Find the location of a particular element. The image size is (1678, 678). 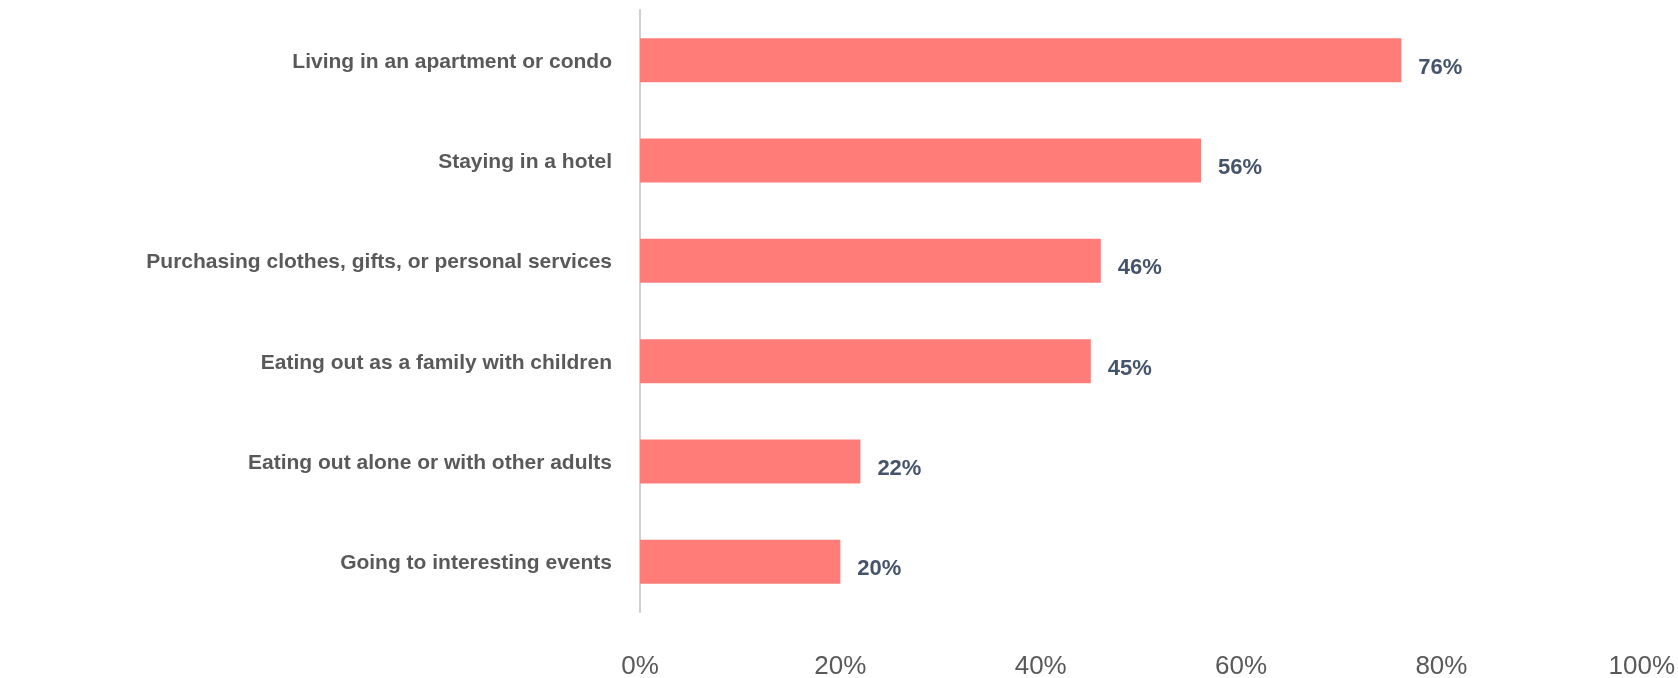

data-label: 56% is located at coordinates (1240, 166).